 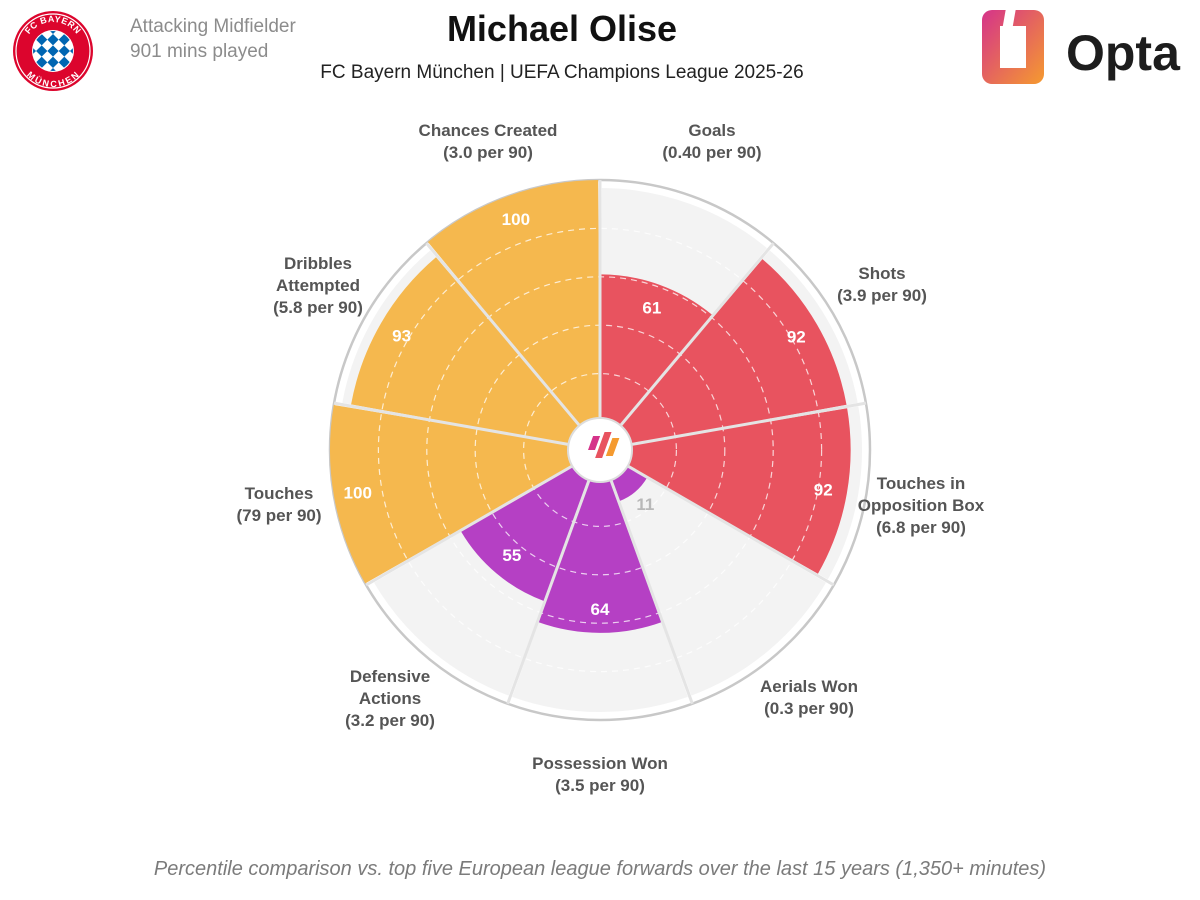 What do you see at coordinates (526, 532) in the screenshot?
I see `bar-defensive-actions` at bounding box center [526, 532].